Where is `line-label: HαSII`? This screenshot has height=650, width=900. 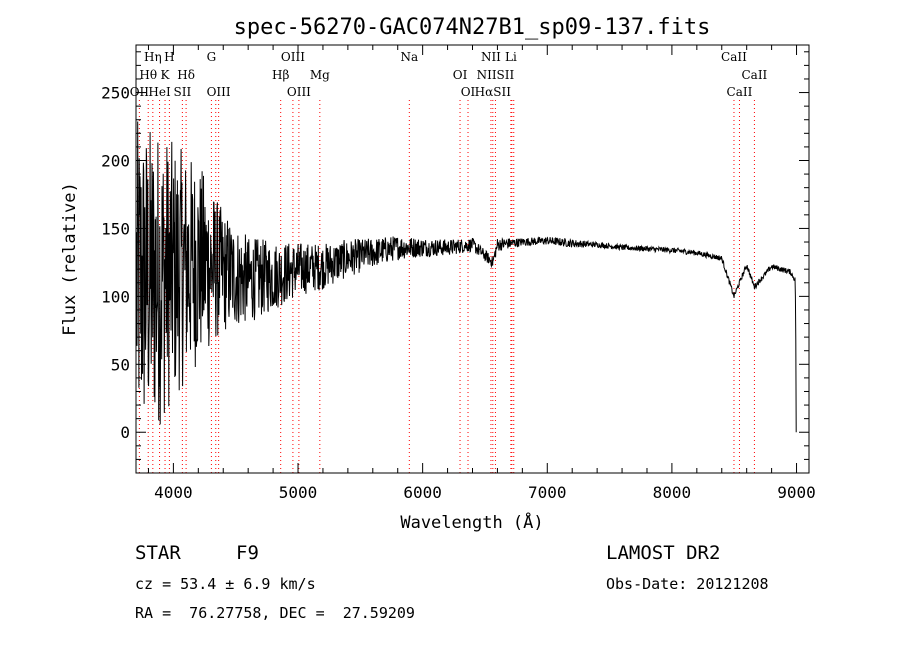
line-label: HαSII is located at coordinates (493, 92).